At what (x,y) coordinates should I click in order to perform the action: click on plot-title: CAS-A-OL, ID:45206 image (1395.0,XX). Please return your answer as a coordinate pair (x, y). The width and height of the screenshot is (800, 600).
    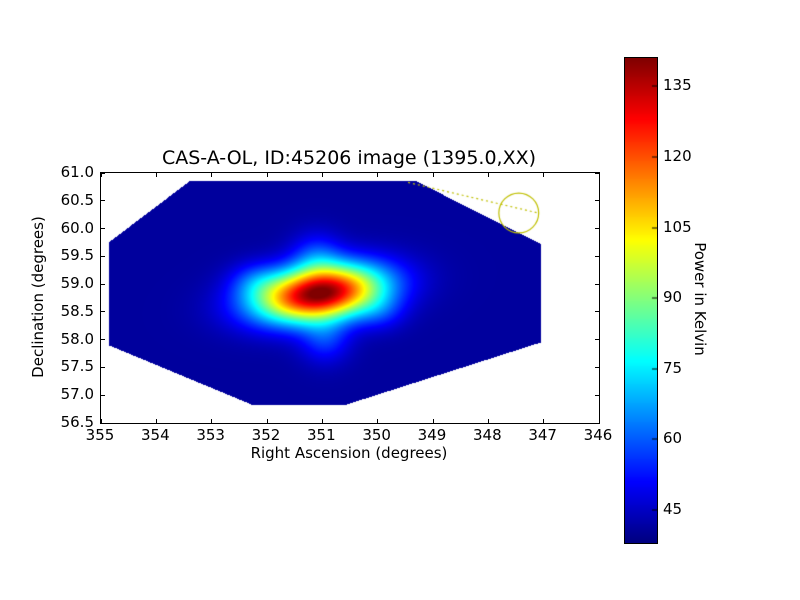
    Looking at the image, I should click on (349, 158).